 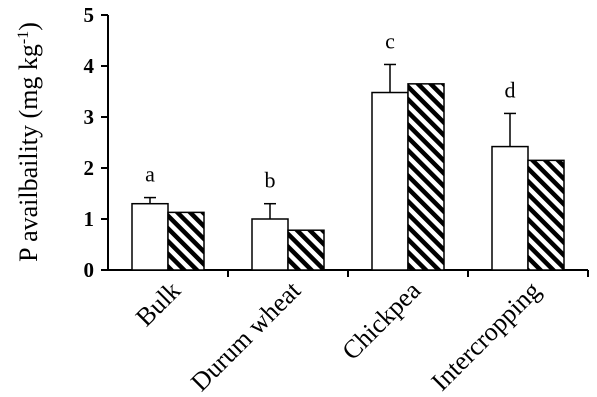 I want to click on y-tick-label: 1, so click(x=89, y=219).